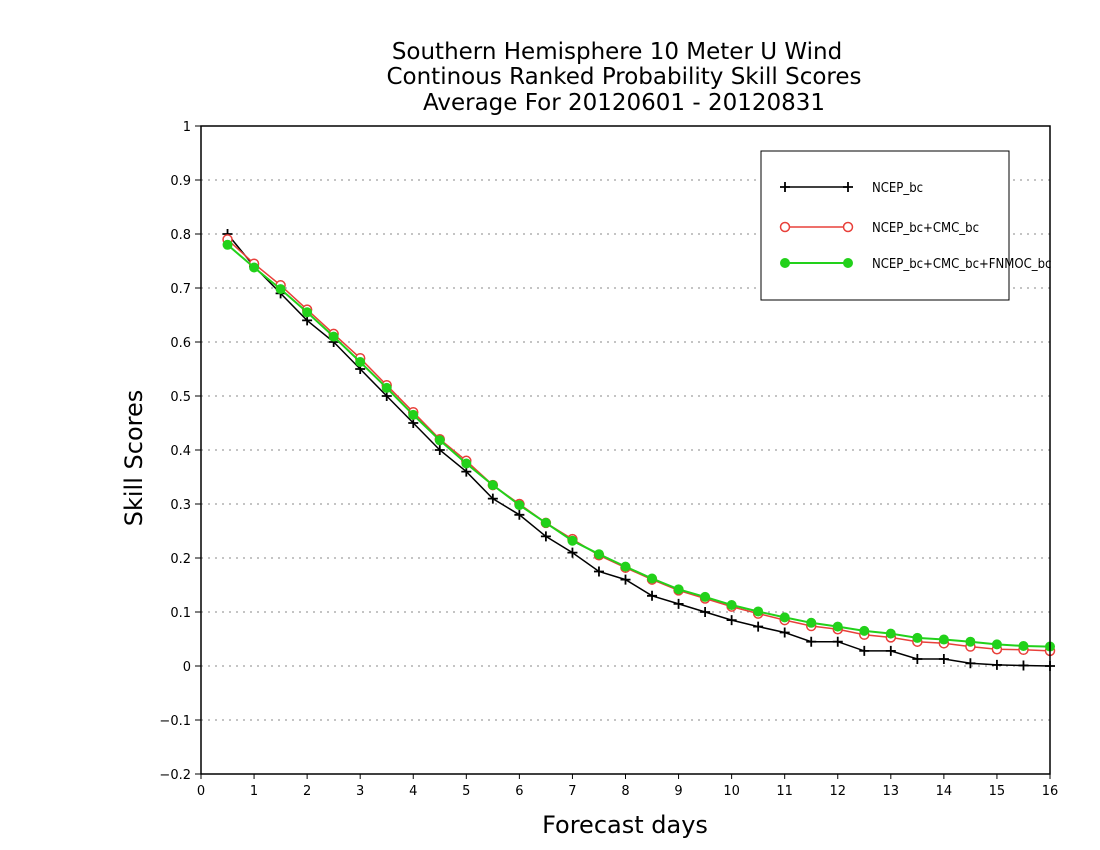 This screenshot has width=1100, height=850. I want to click on x-tick-label: 11, so click(784, 791).